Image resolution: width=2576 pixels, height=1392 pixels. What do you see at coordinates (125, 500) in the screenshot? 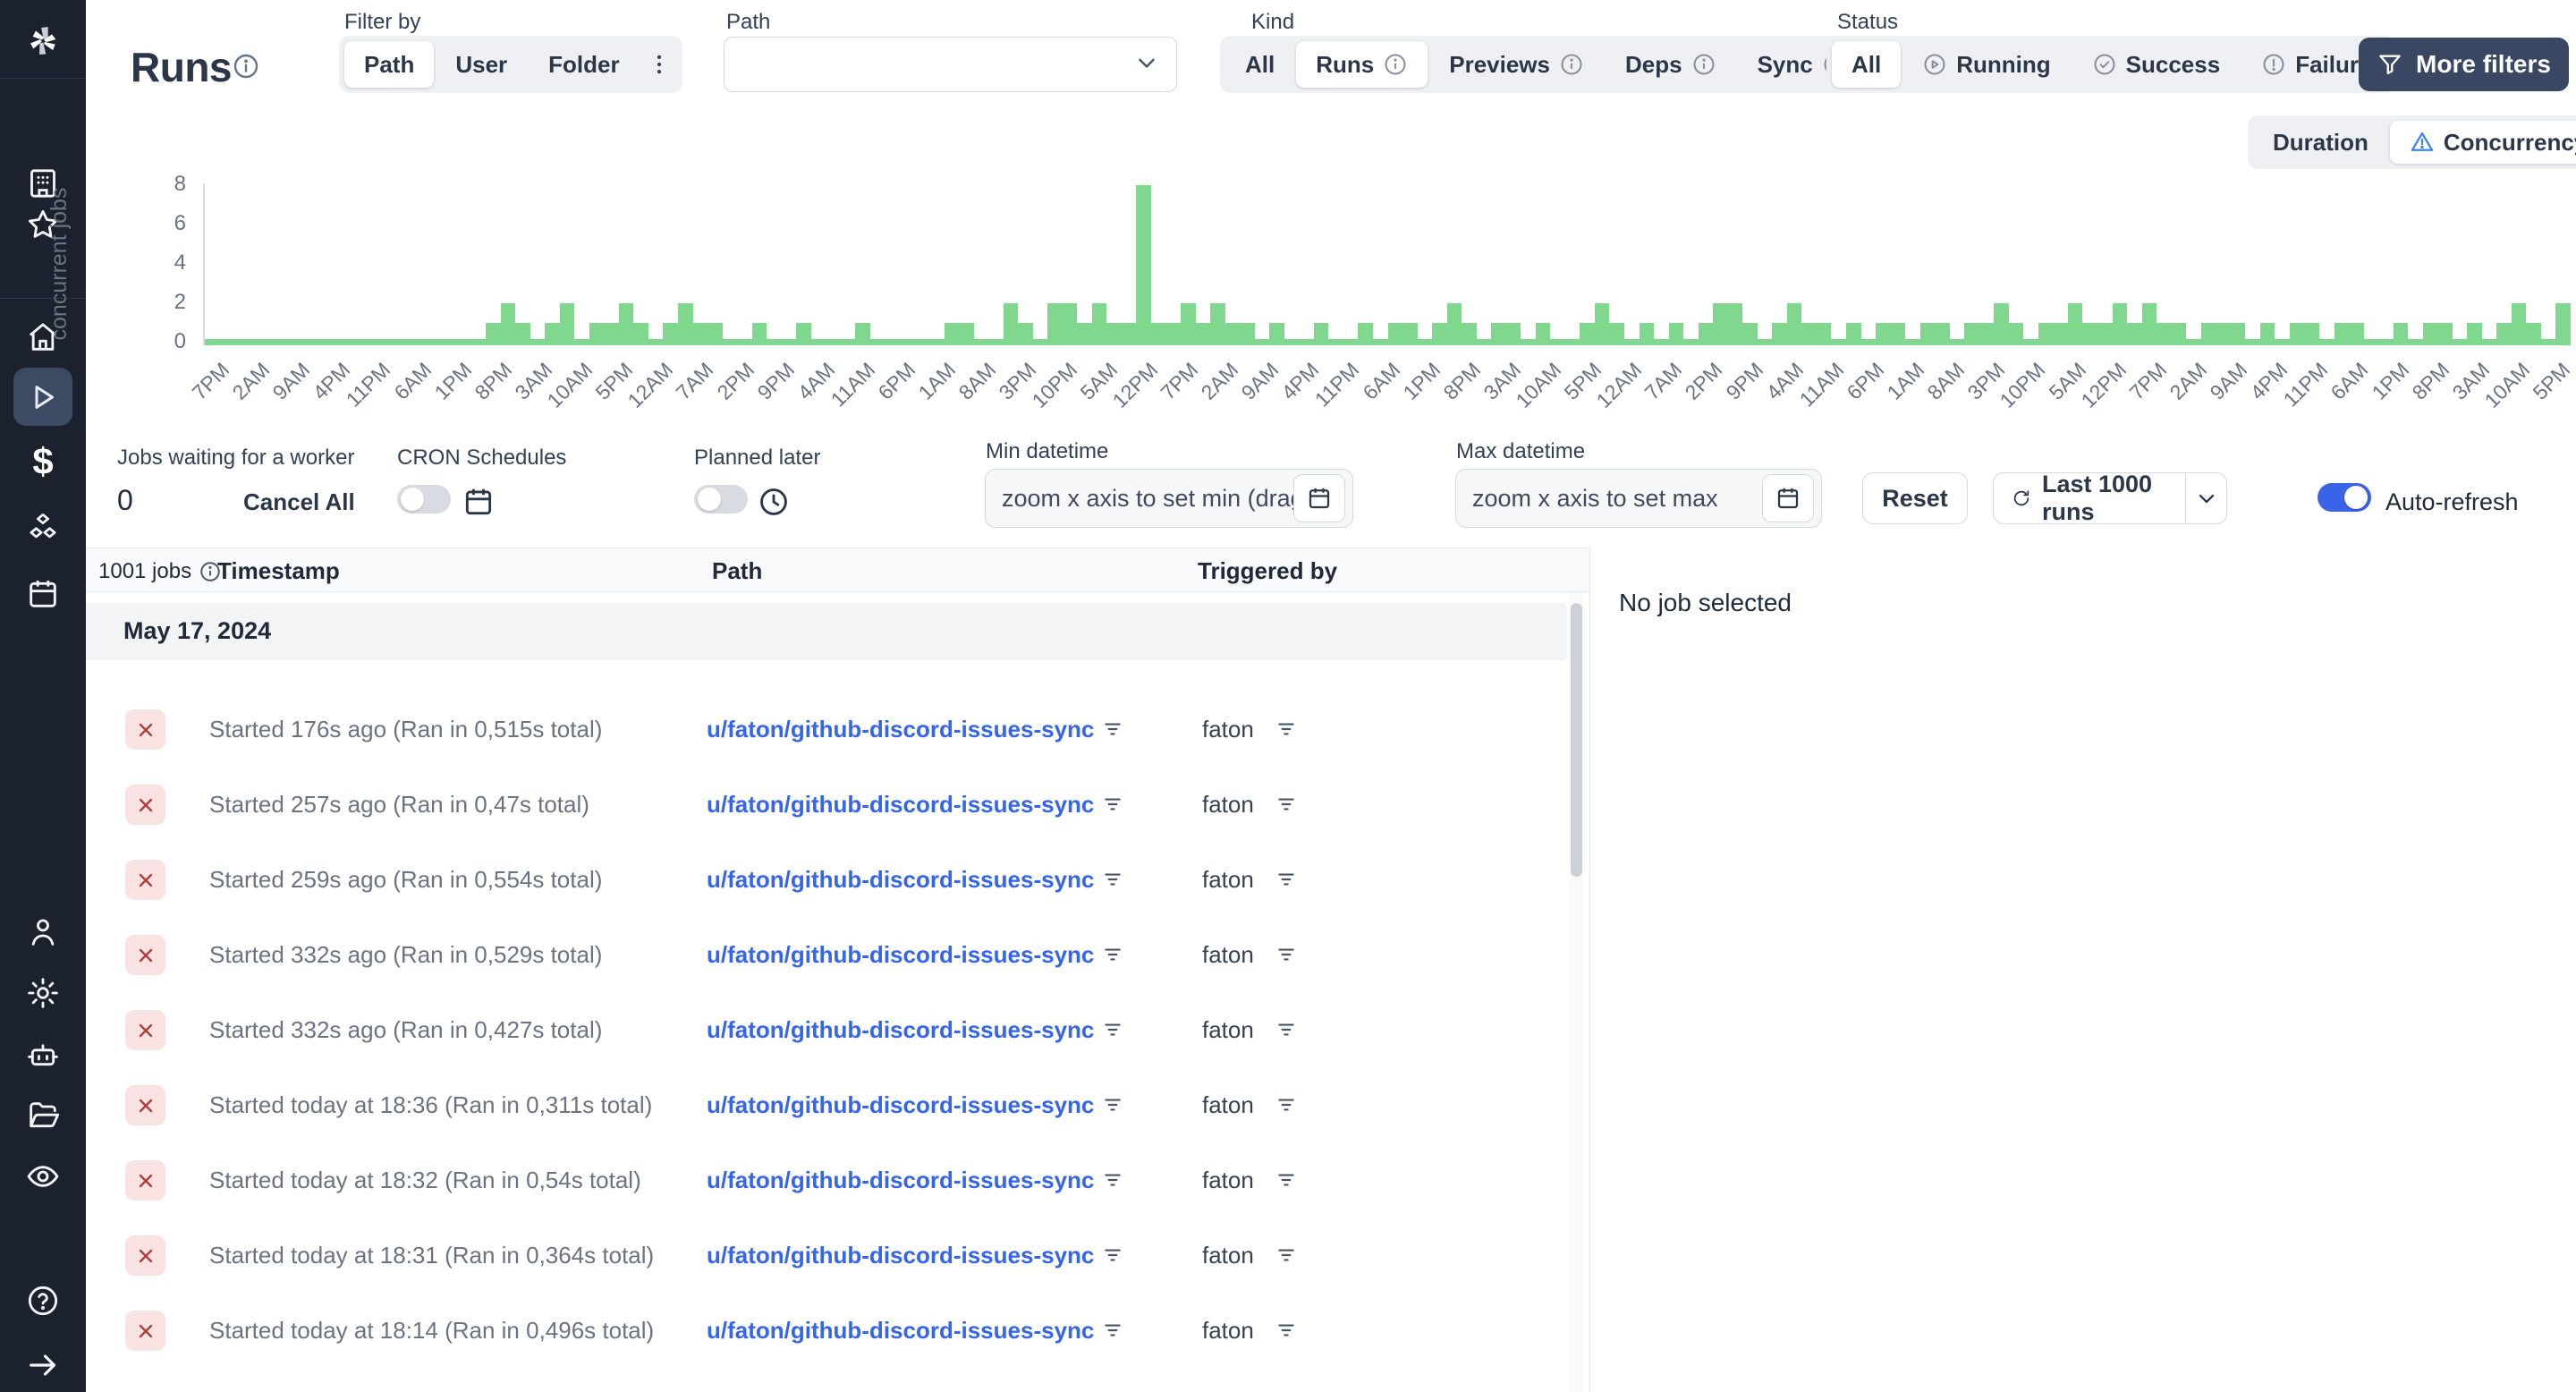
I see `jobs-waiting-count: 0` at bounding box center [125, 500].